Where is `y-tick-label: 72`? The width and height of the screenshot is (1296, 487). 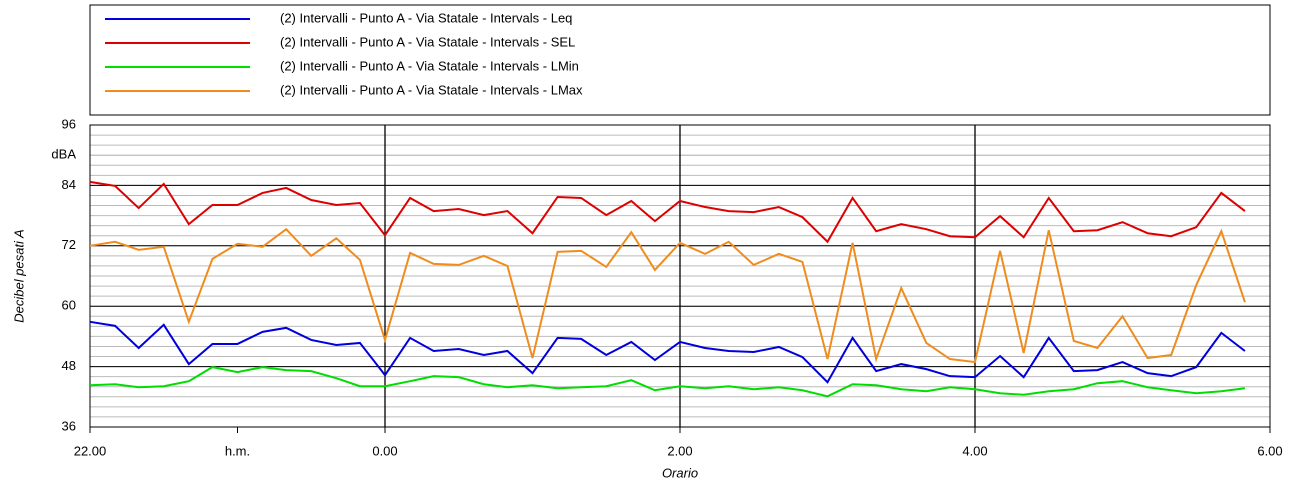
y-tick-label: 72 is located at coordinates (69, 244).